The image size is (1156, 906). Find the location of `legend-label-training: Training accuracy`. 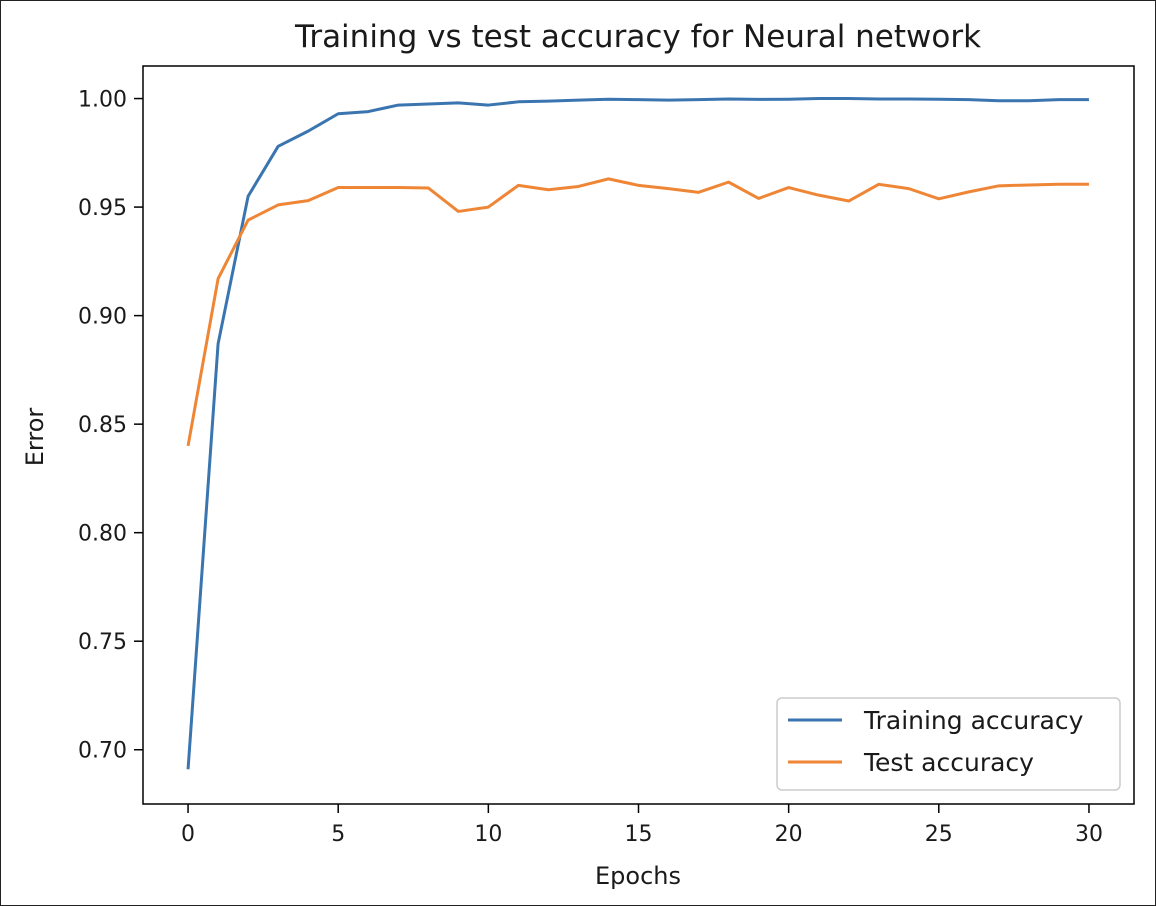

legend-label-training: Training accuracy is located at coordinates (973, 720).